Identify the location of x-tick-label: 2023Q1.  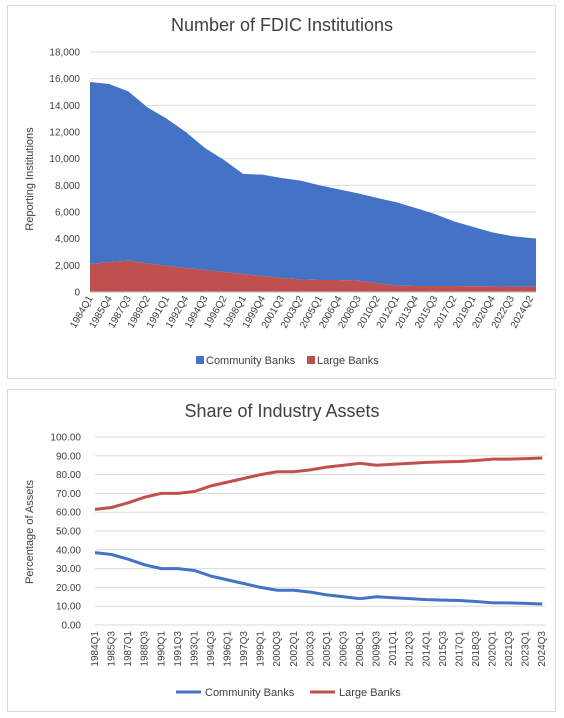
(526, 649).